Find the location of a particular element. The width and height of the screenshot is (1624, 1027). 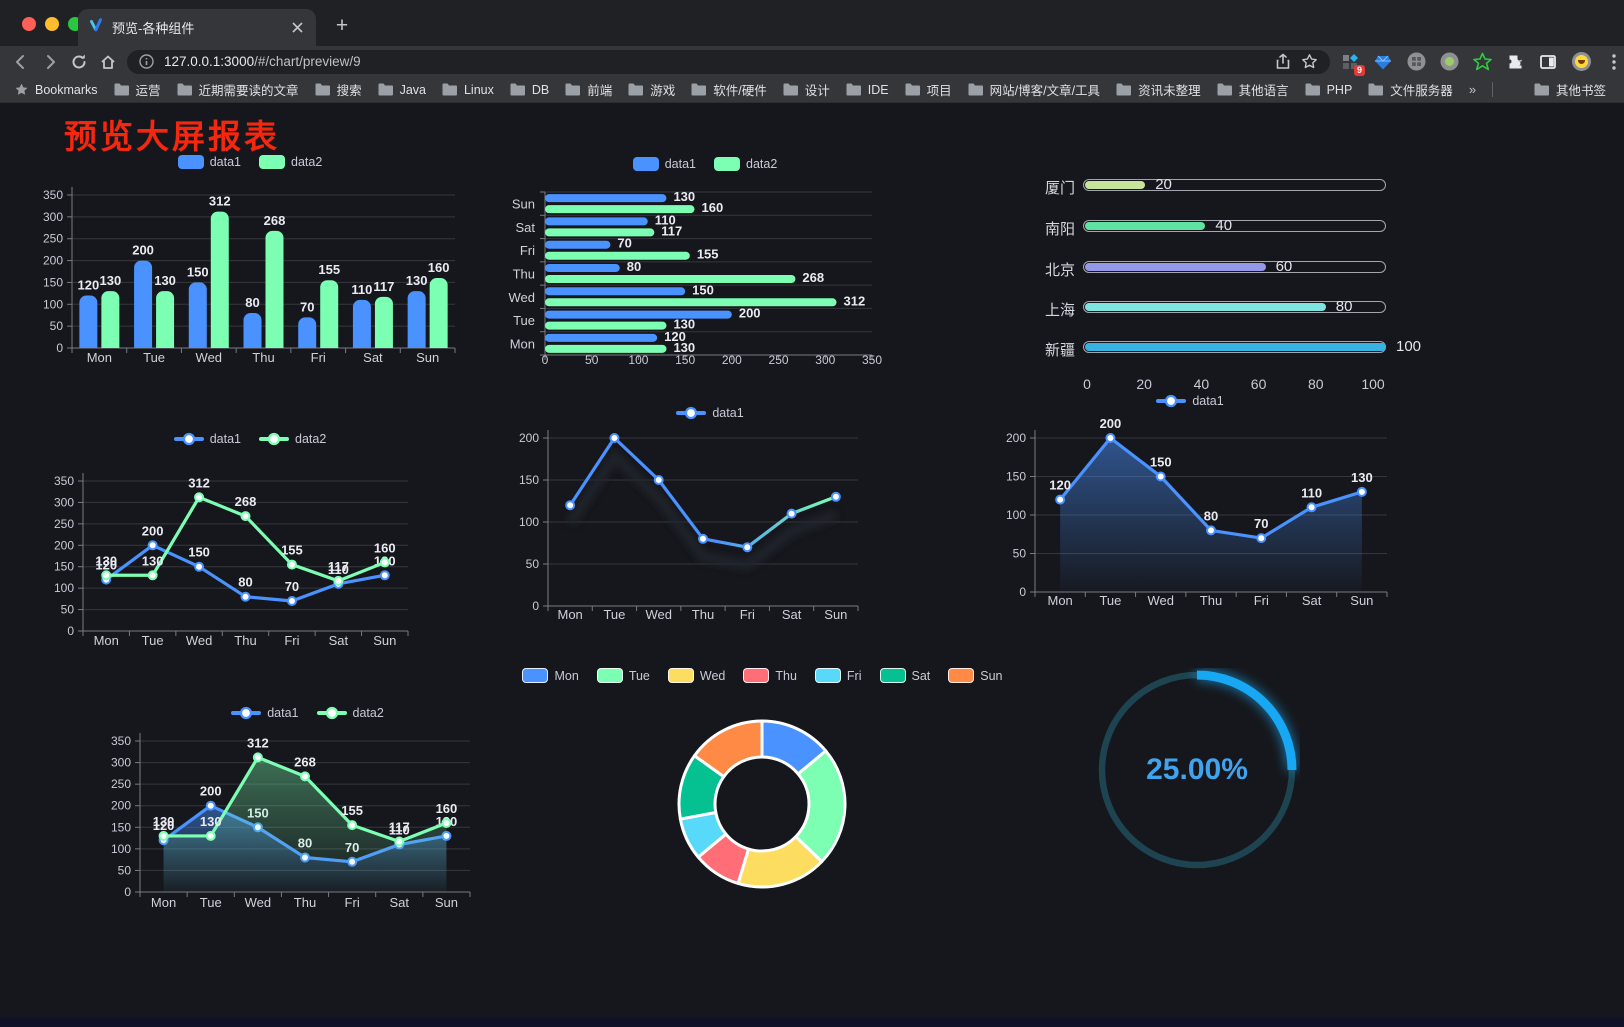

bookmark-folder: 搜索 is located at coordinates (338, 89).